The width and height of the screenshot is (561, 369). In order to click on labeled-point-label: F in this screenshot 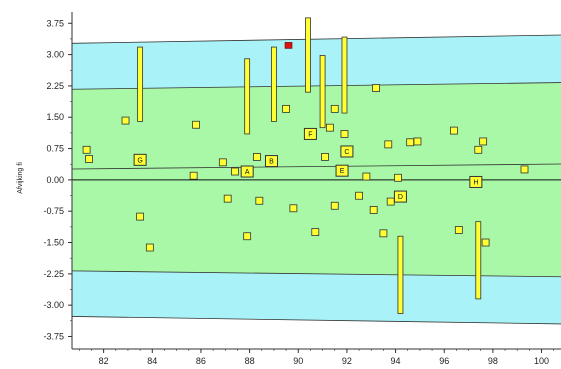, I will do `click(310, 134)`.